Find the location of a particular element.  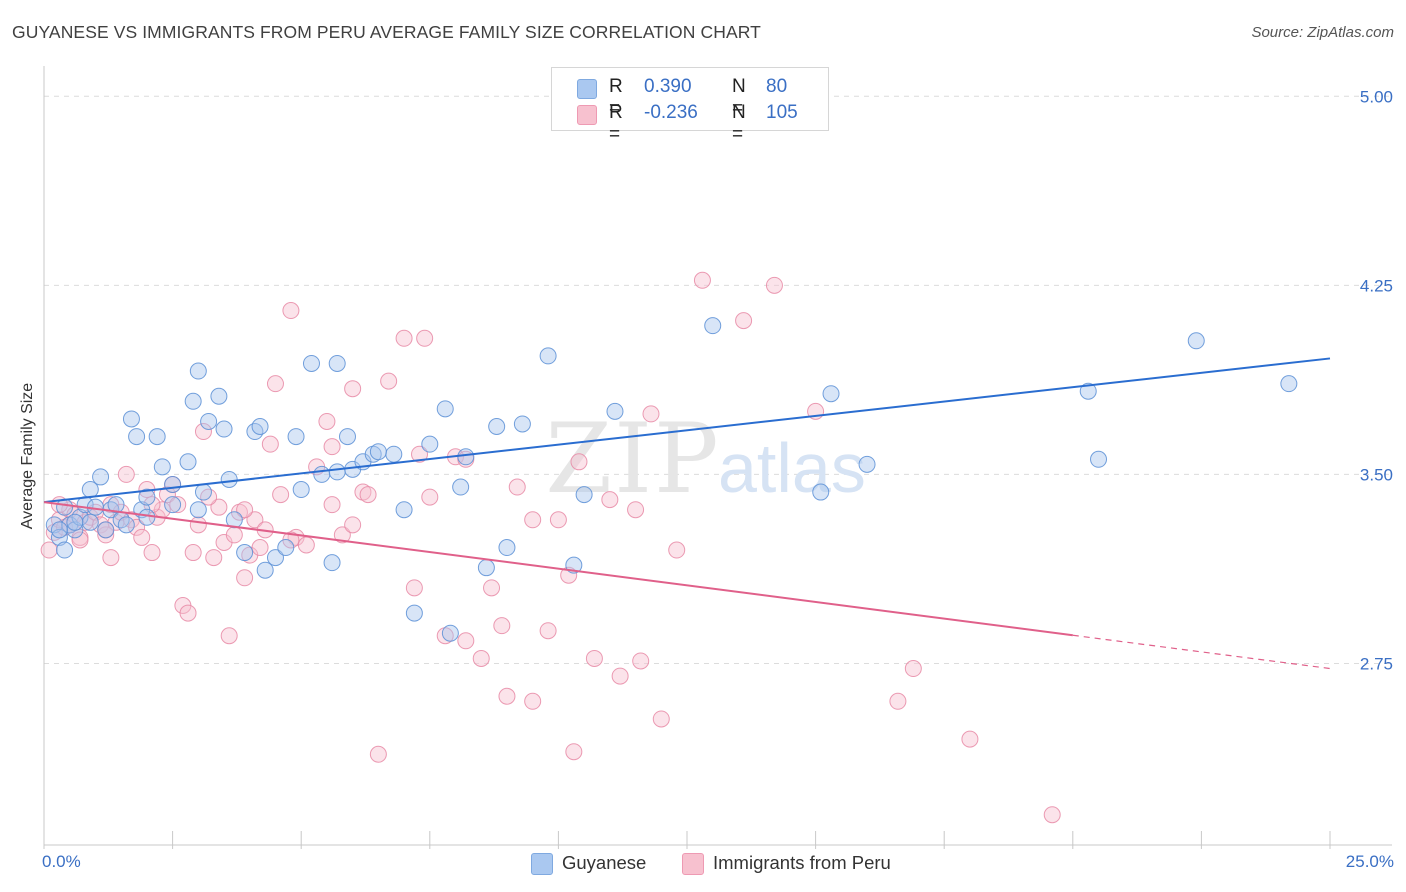

y-tick-label: 2.75 is located at coordinates (1376, 663).